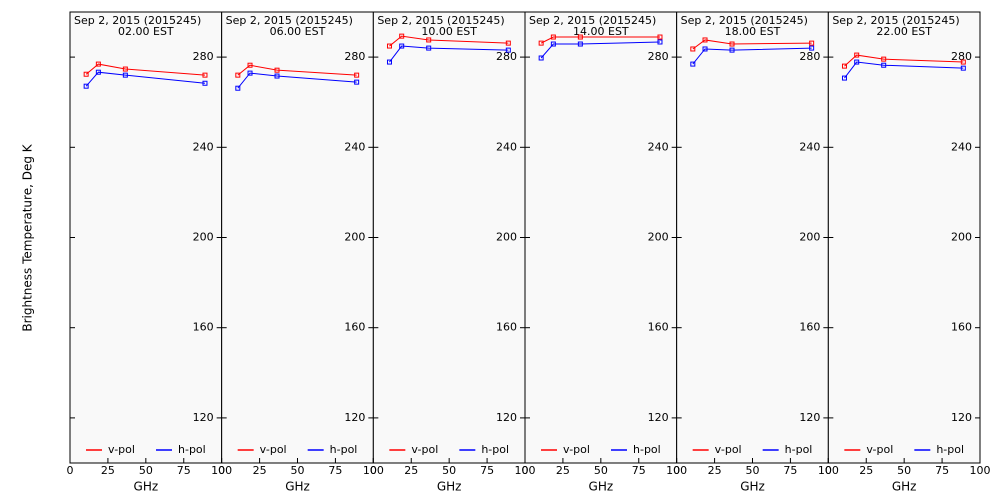 The width and height of the screenshot is (1000, 500). Describe the element at coordinates (298, 31) in the screenshot. I see `chart-subtitle: 06.00 EST` at that location.